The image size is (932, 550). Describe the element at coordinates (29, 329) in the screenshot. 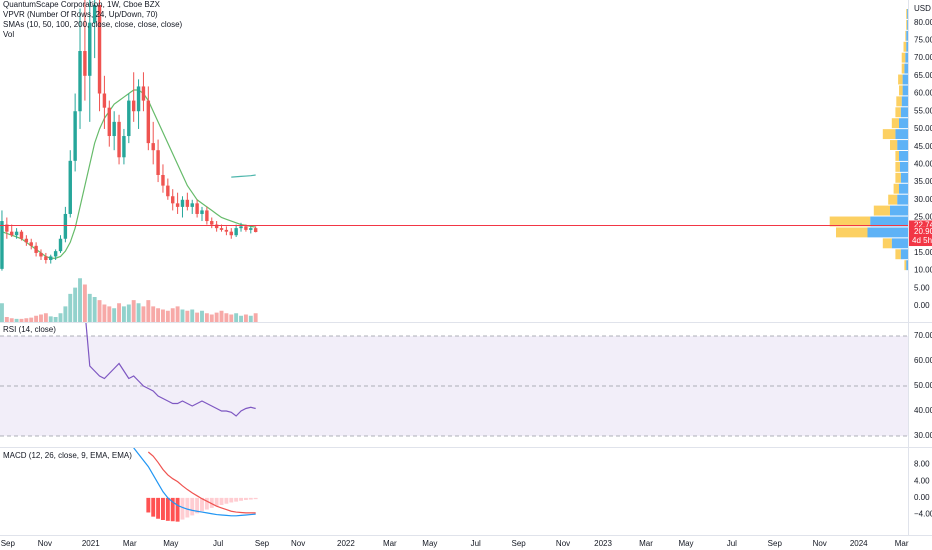

I see `rsi-label: RSI (14, close)` at that location.